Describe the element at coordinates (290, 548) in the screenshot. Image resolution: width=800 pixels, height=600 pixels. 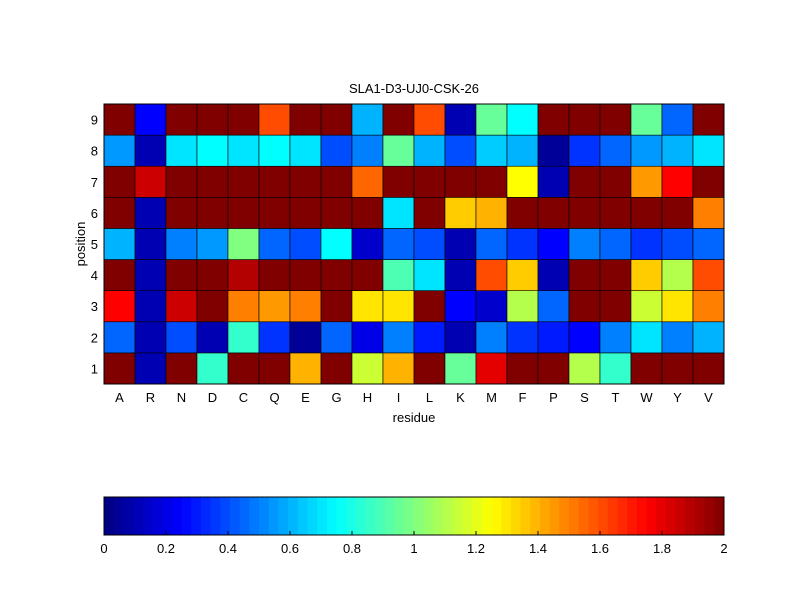
I see `colorbar-tick-label: 0.6` at that location.